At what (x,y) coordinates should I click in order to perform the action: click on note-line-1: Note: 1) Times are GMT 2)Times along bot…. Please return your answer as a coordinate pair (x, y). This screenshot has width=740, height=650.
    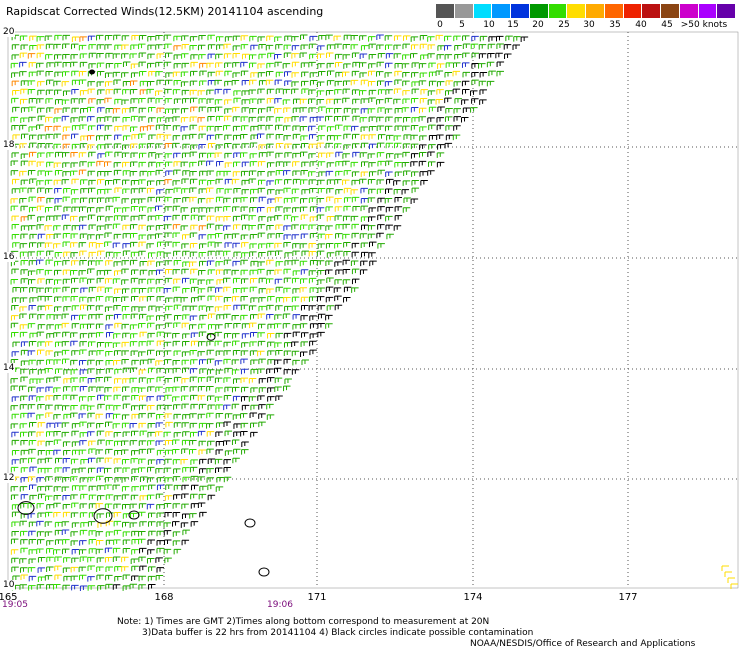
    Looking at the image, I should click on (303, 622).